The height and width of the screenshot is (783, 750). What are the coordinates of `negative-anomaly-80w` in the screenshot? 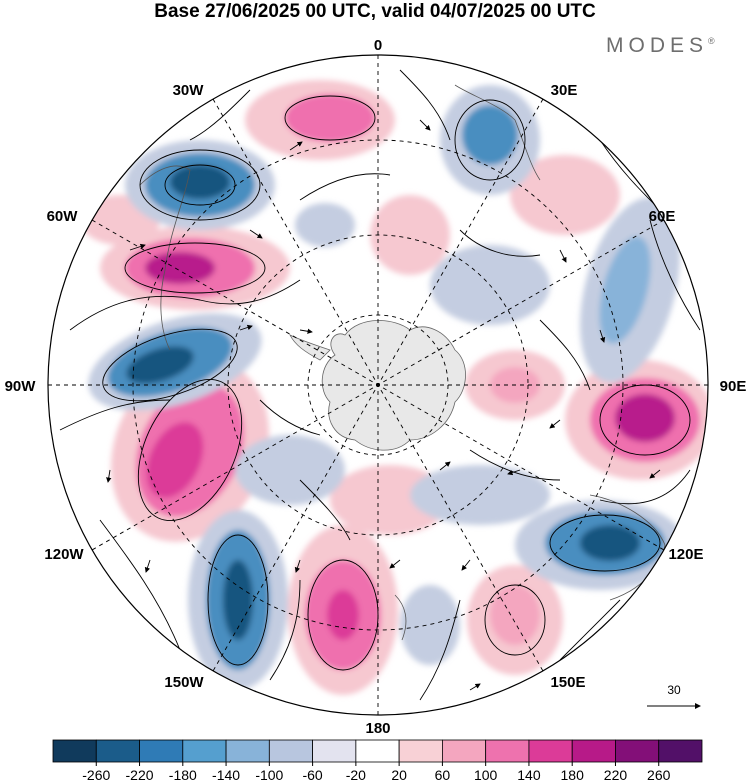 It's located at (175, 362).